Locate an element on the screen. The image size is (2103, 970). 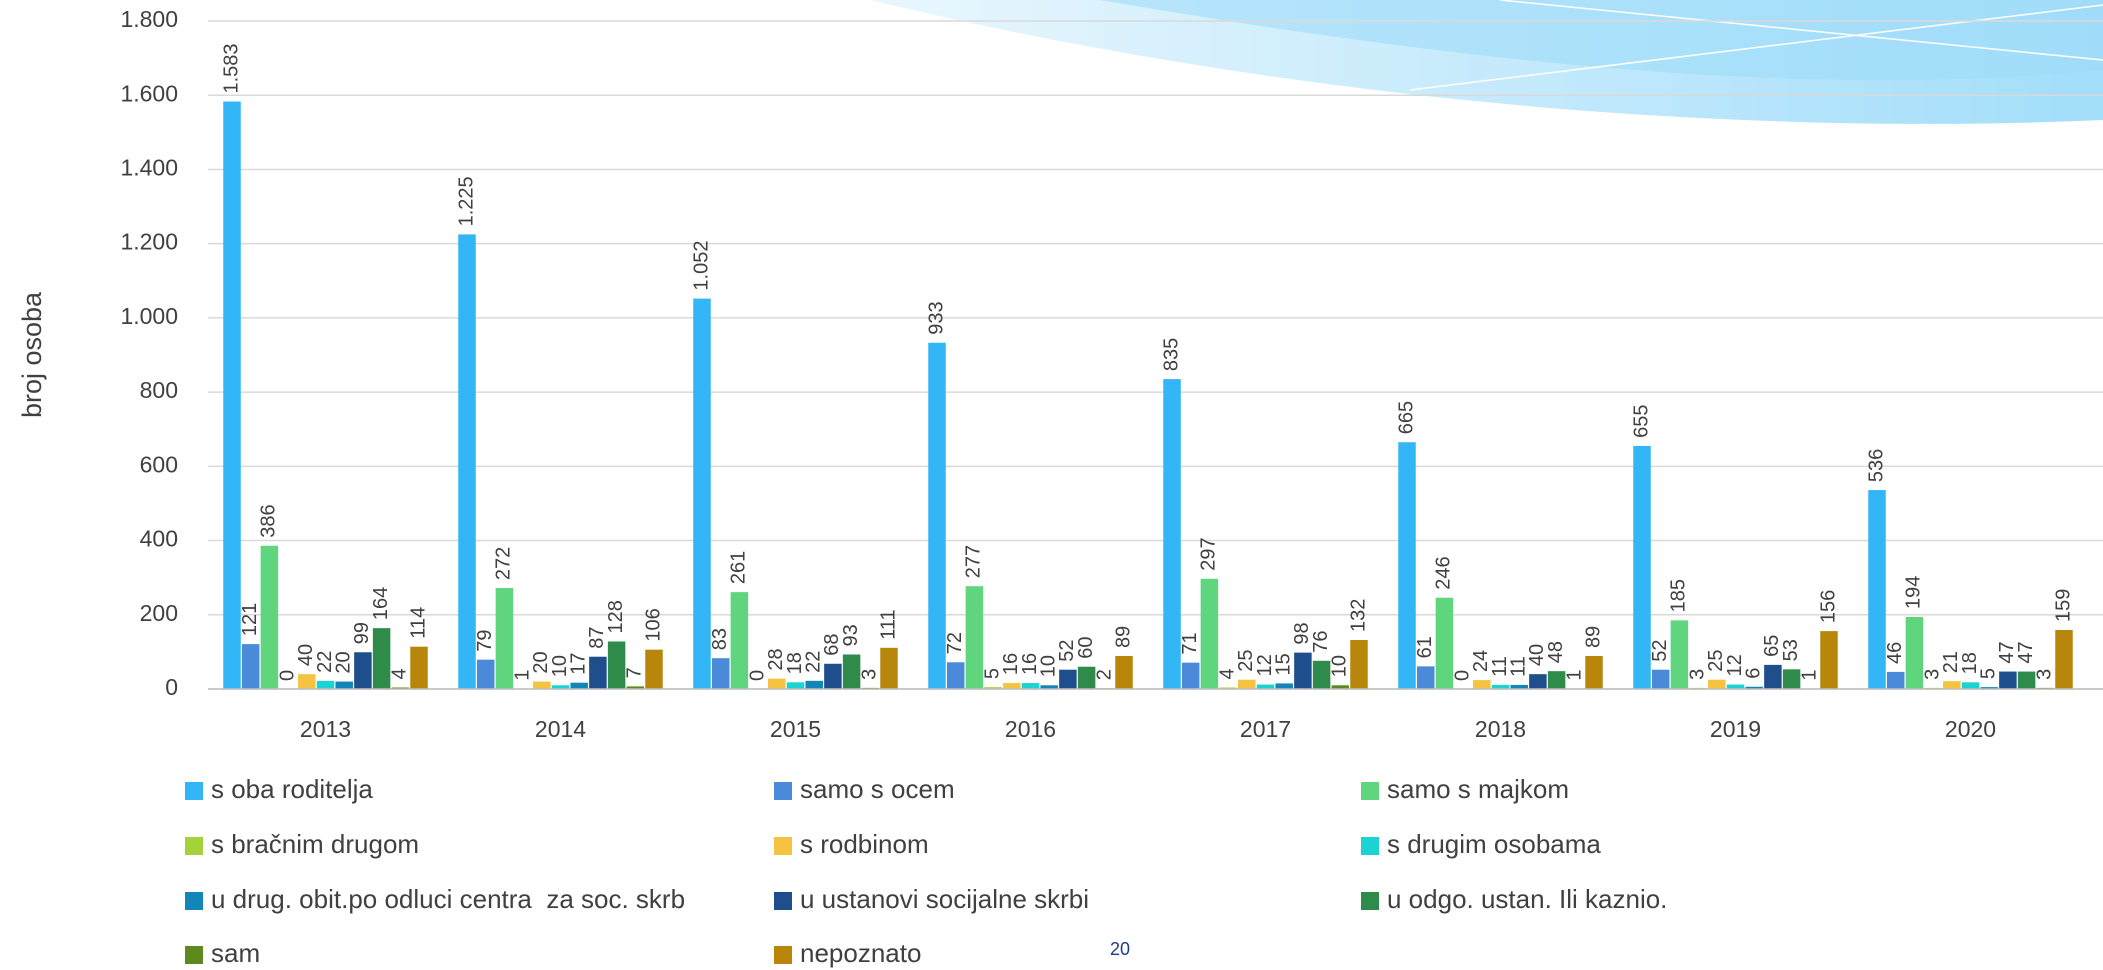
legend-label: u odgo. ustan. Ili kaznio. is located at coordinates (1527, 899).